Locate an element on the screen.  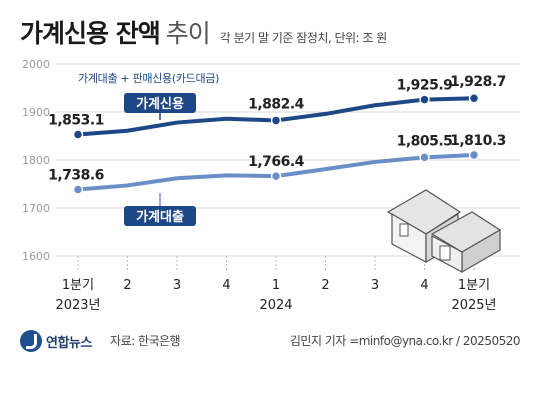
house-door is located at coordinates (445, 253).